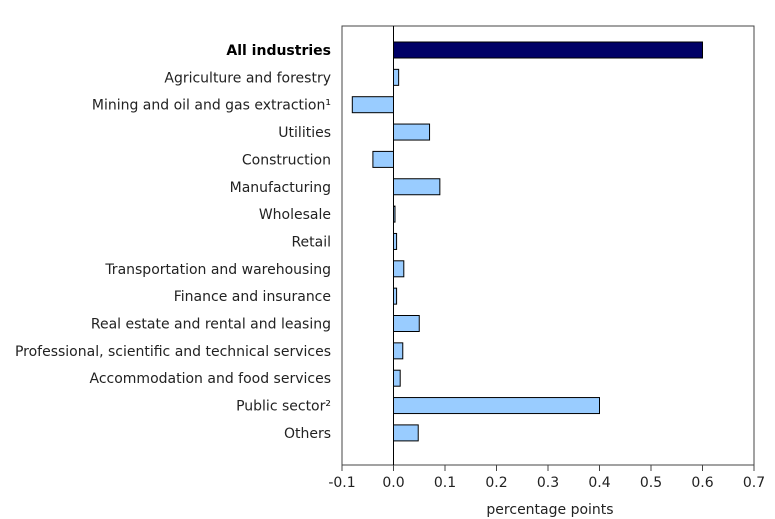  What do you see at coordinates (286, 160) in the screenshot?
I see `category-label: Construction` at bounding box center [286, 160].